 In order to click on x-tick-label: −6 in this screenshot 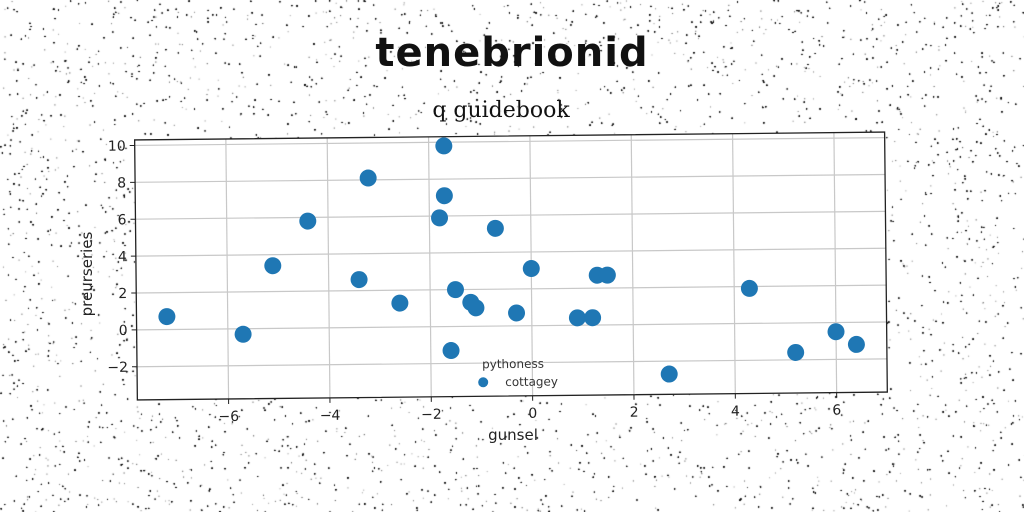, I will do `click(228, 417)`.